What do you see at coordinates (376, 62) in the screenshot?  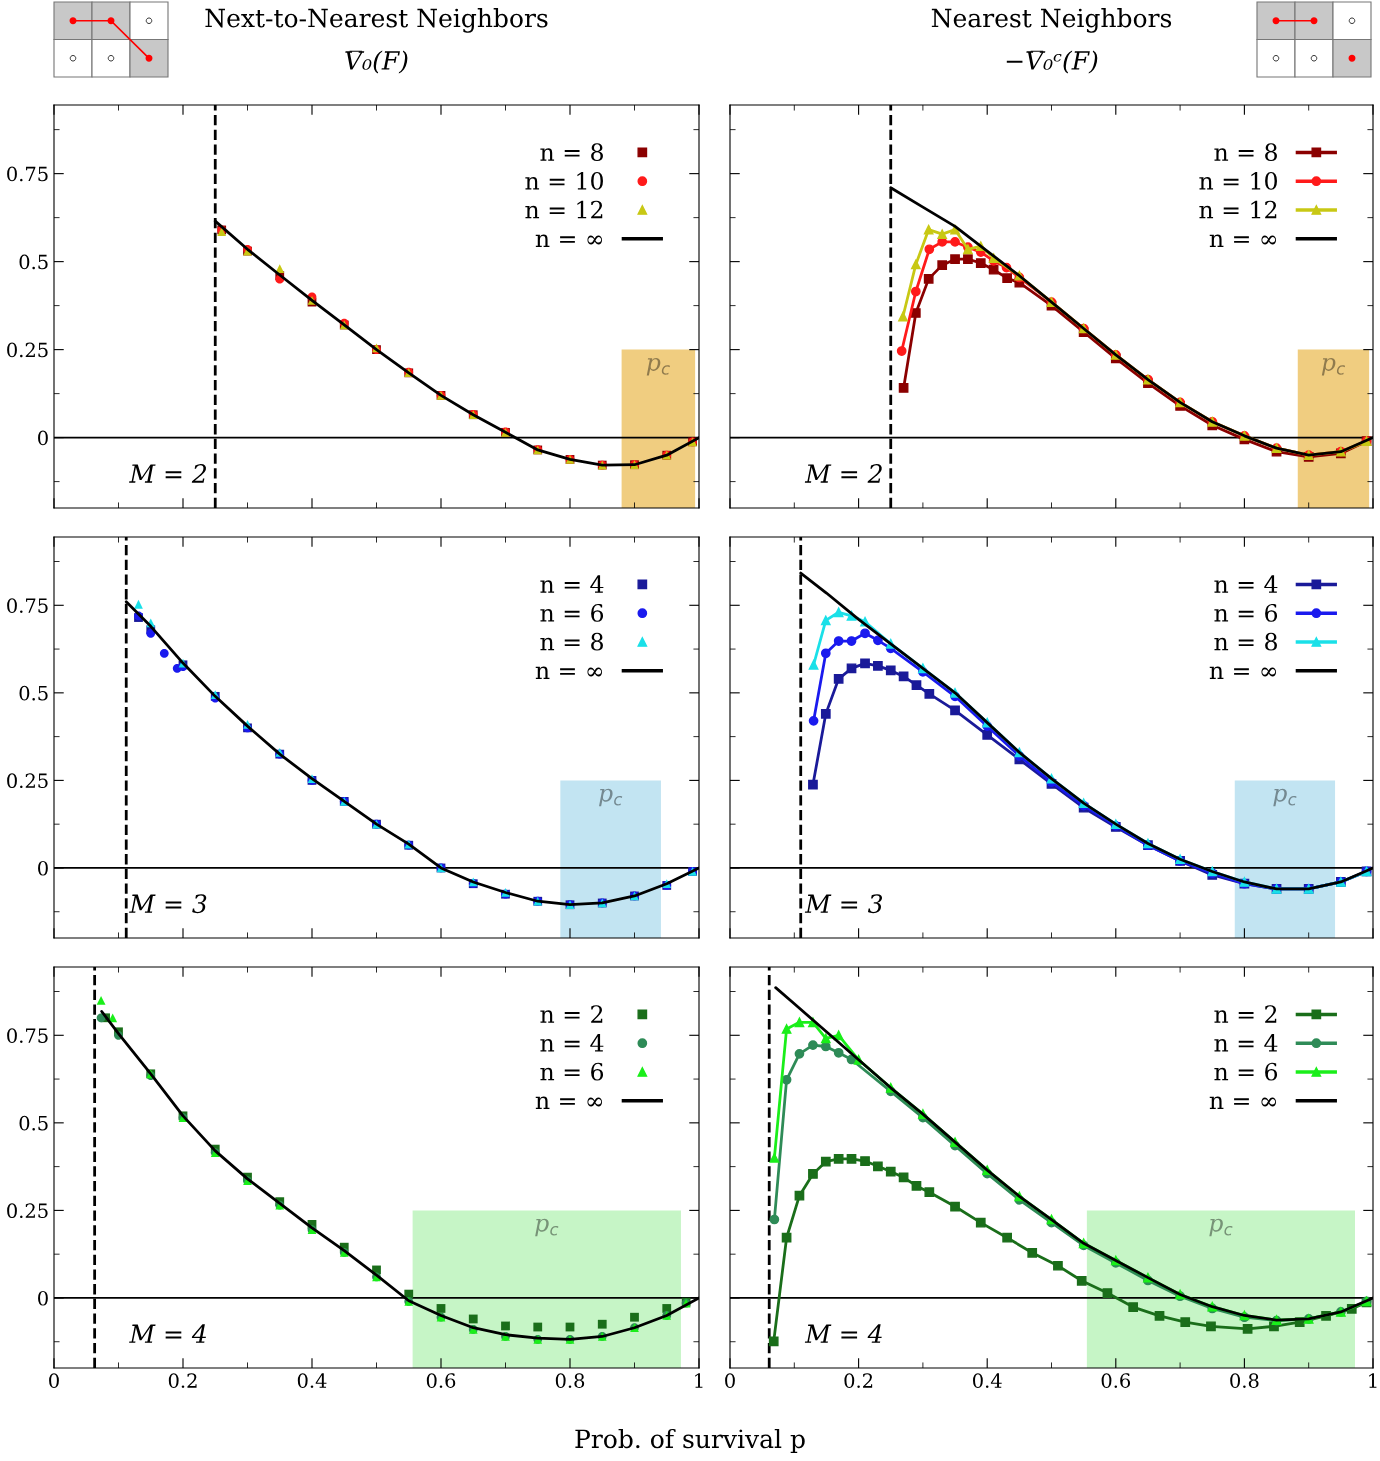 I see `chart-subtitle: V̅₀(F)` at bounding box center [376, 62].